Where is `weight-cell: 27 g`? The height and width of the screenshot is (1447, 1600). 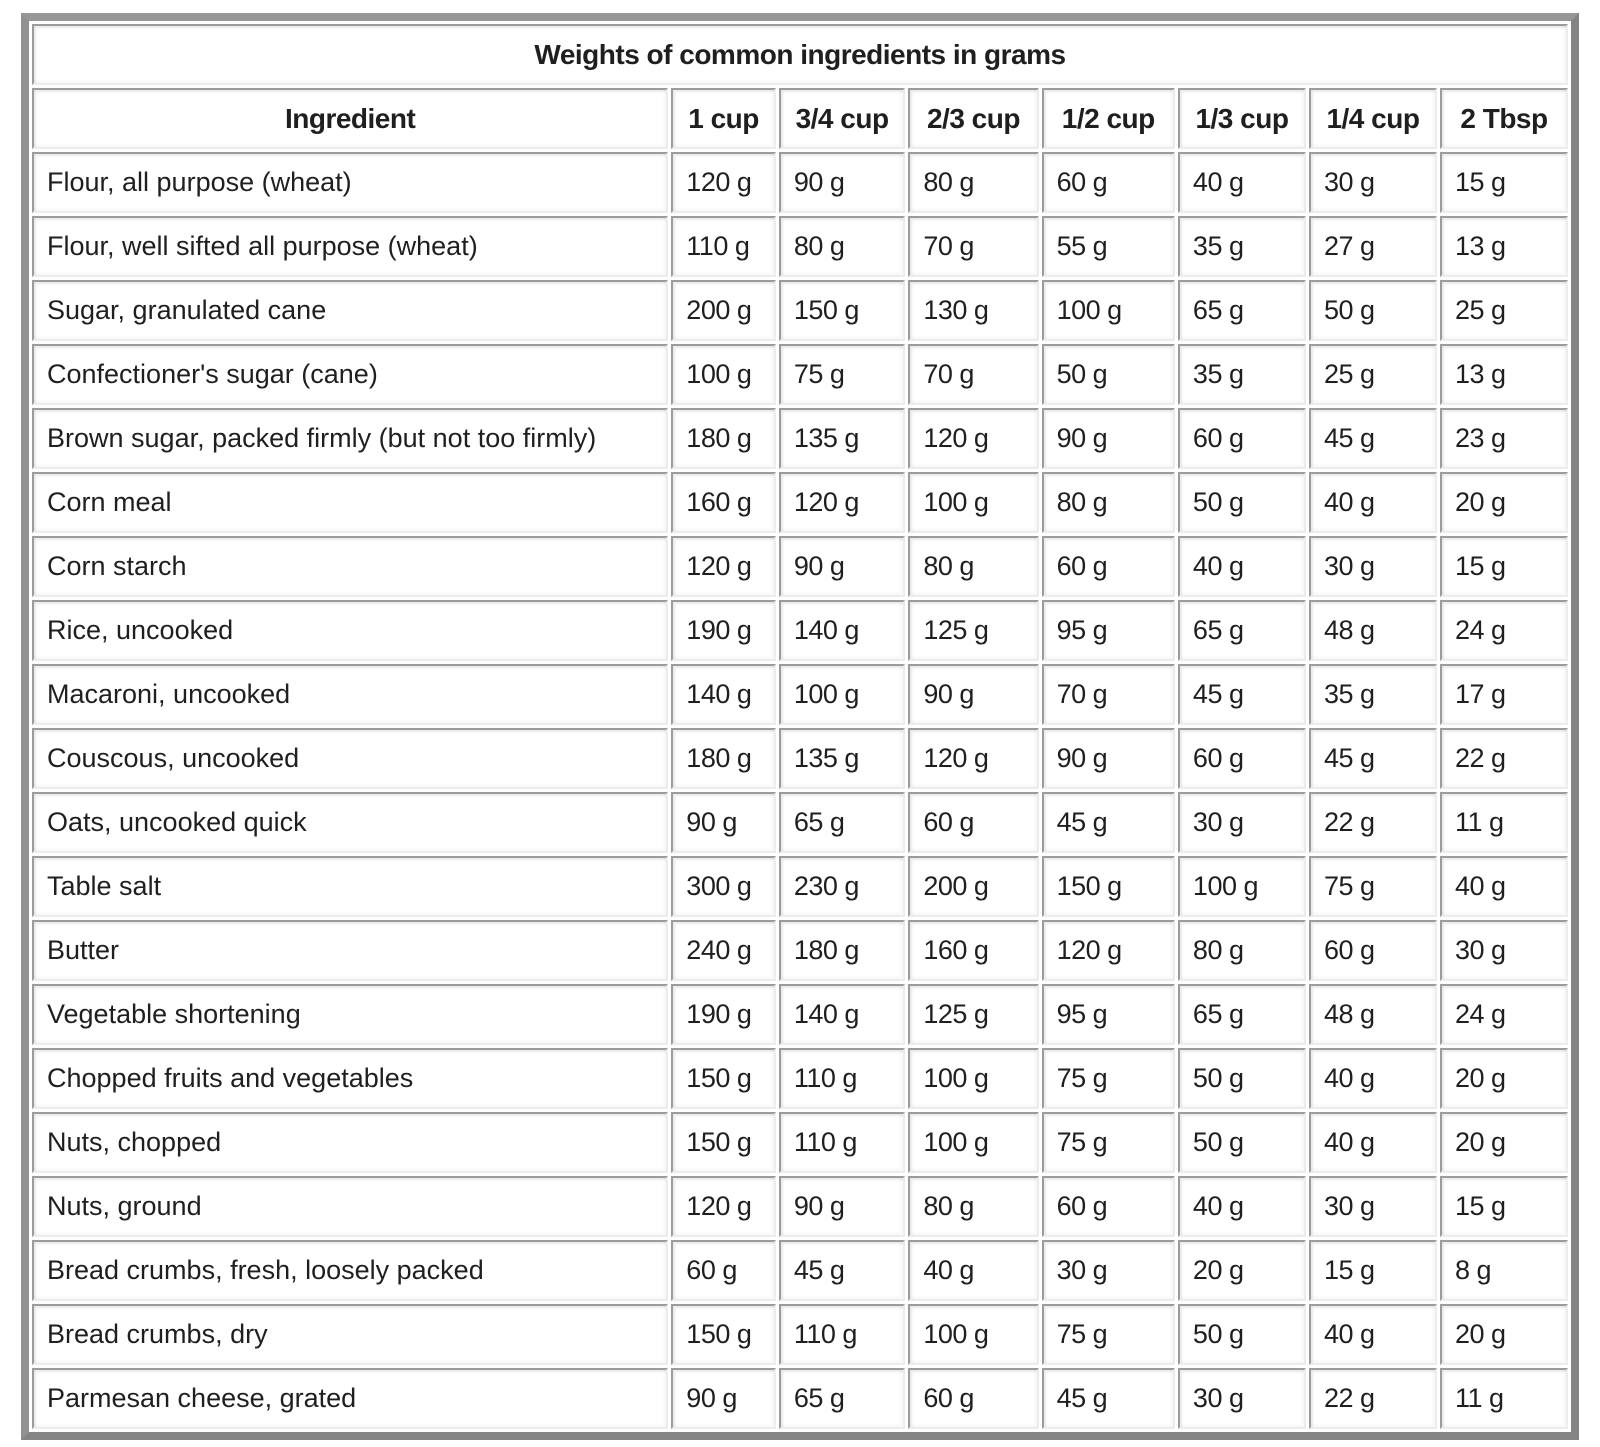 weight-cell: 27 g is located at coordinates (1372, 246).